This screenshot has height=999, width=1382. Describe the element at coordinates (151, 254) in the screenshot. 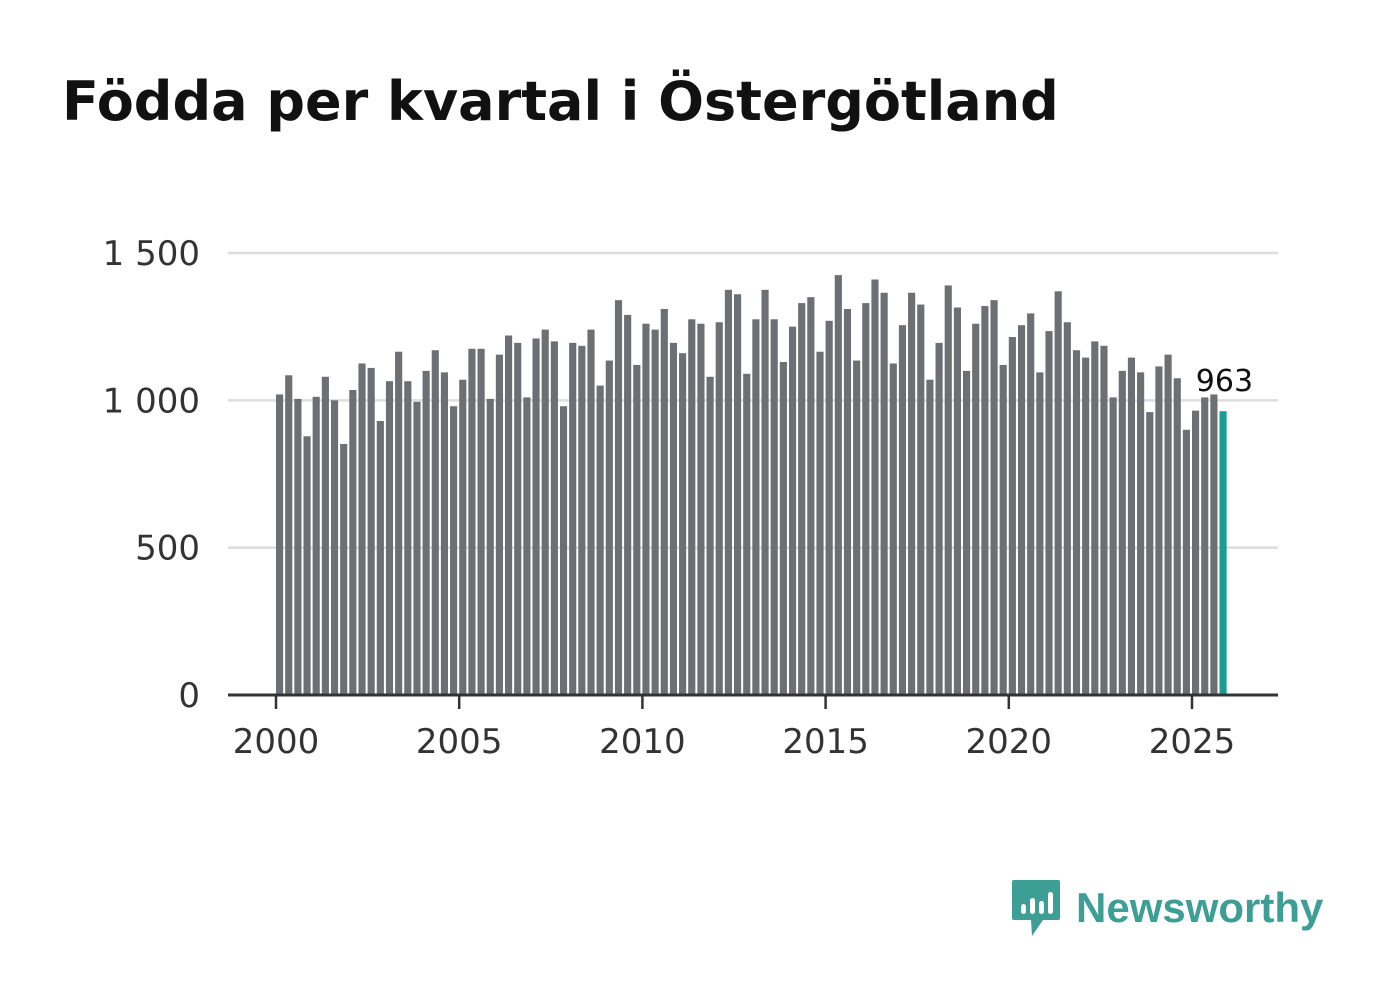

I see `y-tick-label: 1 500` at that location.